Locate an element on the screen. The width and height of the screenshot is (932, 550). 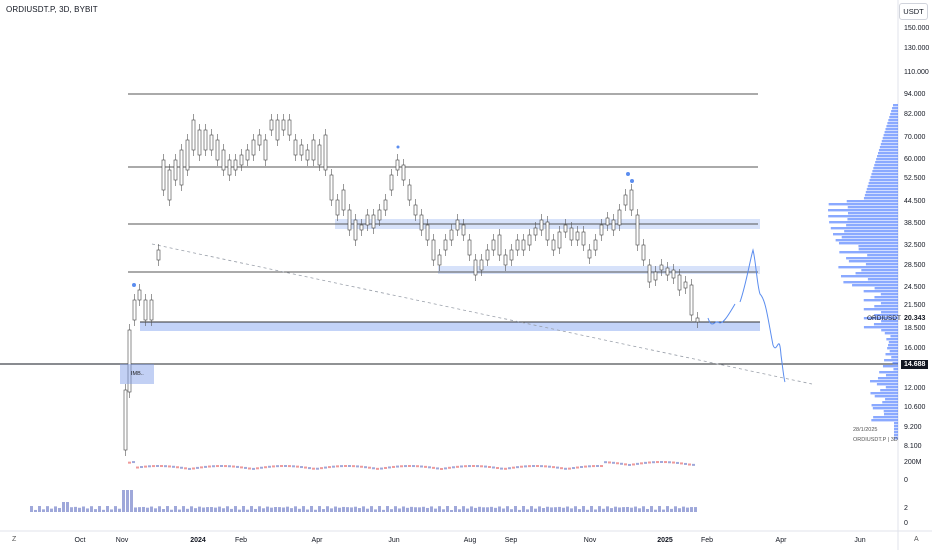
time-axis-label: Sep is located at coordinates (511, 540).